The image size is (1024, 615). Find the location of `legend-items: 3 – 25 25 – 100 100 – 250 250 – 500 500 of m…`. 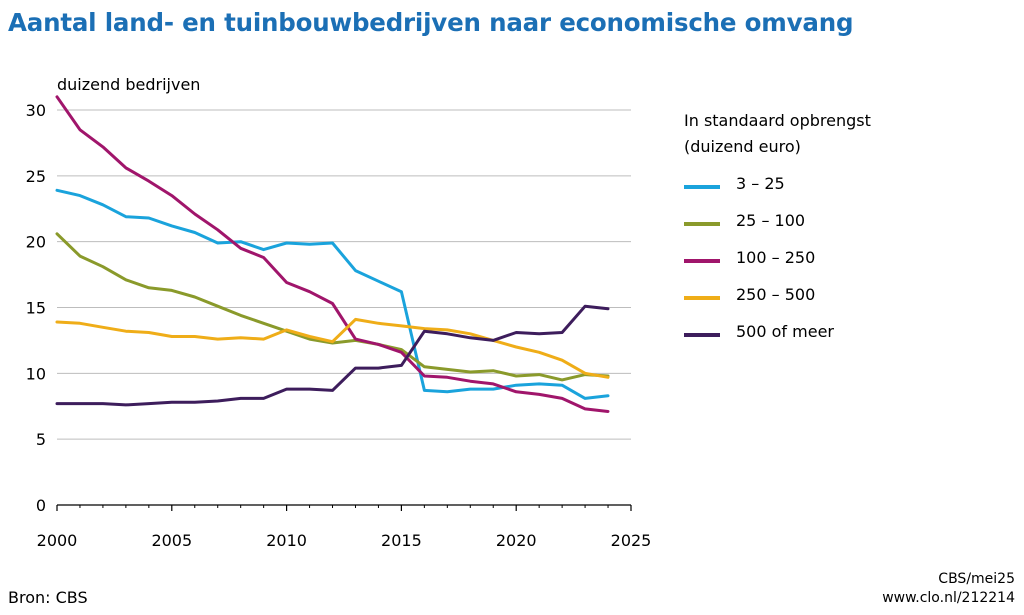

legend-items: 3 – 25 25 – 100 100 – 250 250 – 500 500 of m… is located at coordinates (814, 266).